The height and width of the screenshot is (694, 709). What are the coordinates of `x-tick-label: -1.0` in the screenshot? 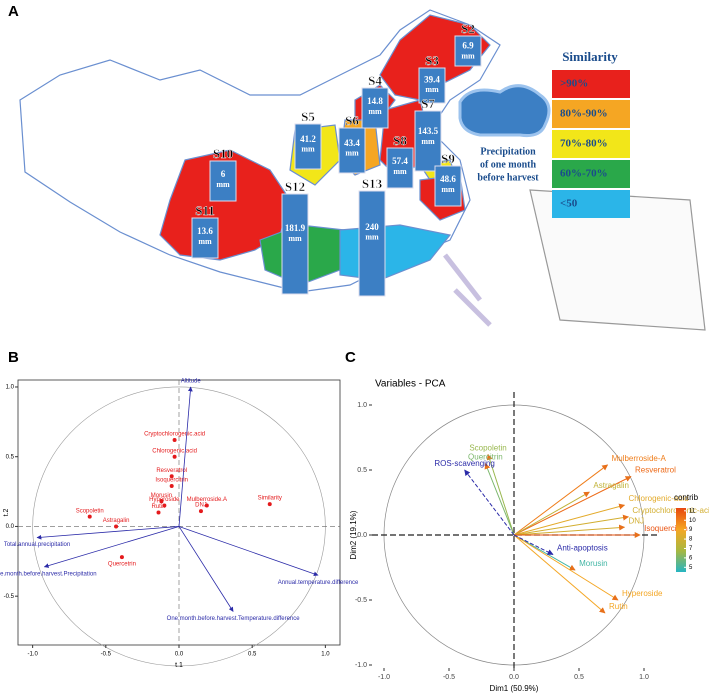 It's located at (384, 677).